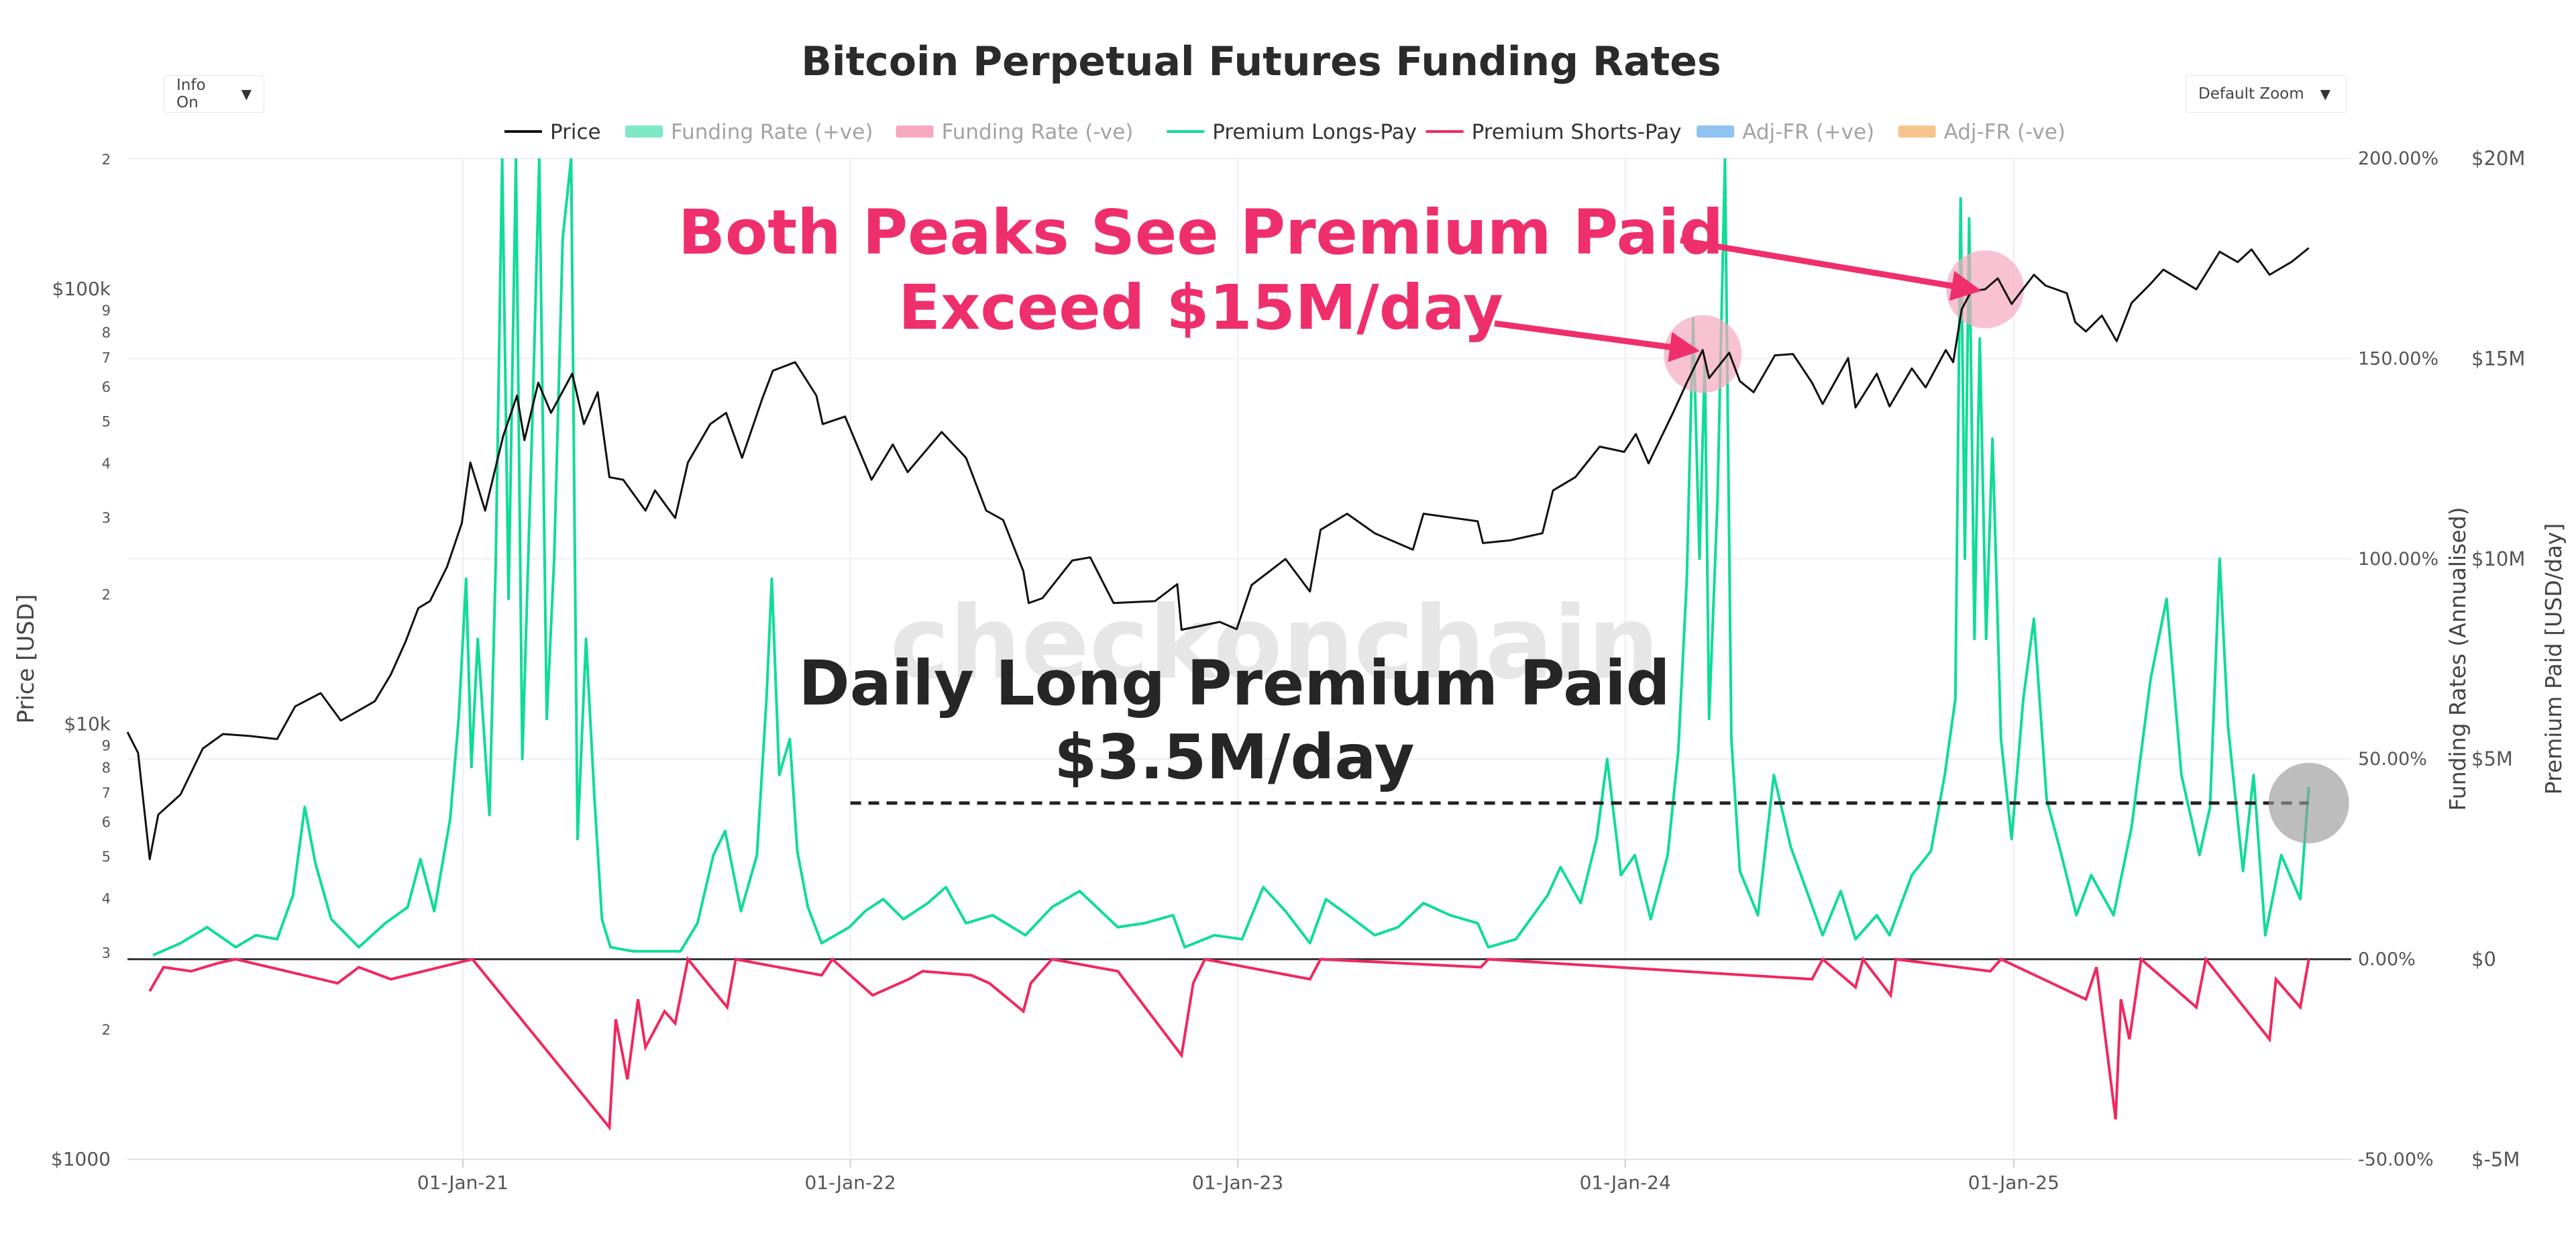 Image resolution: width=2576 pixels, height=1248 pixels. Describe the element at coordinates (850, 1183) in the screenshot. I see `x-tick-label: 01-Jan-22` at that location.